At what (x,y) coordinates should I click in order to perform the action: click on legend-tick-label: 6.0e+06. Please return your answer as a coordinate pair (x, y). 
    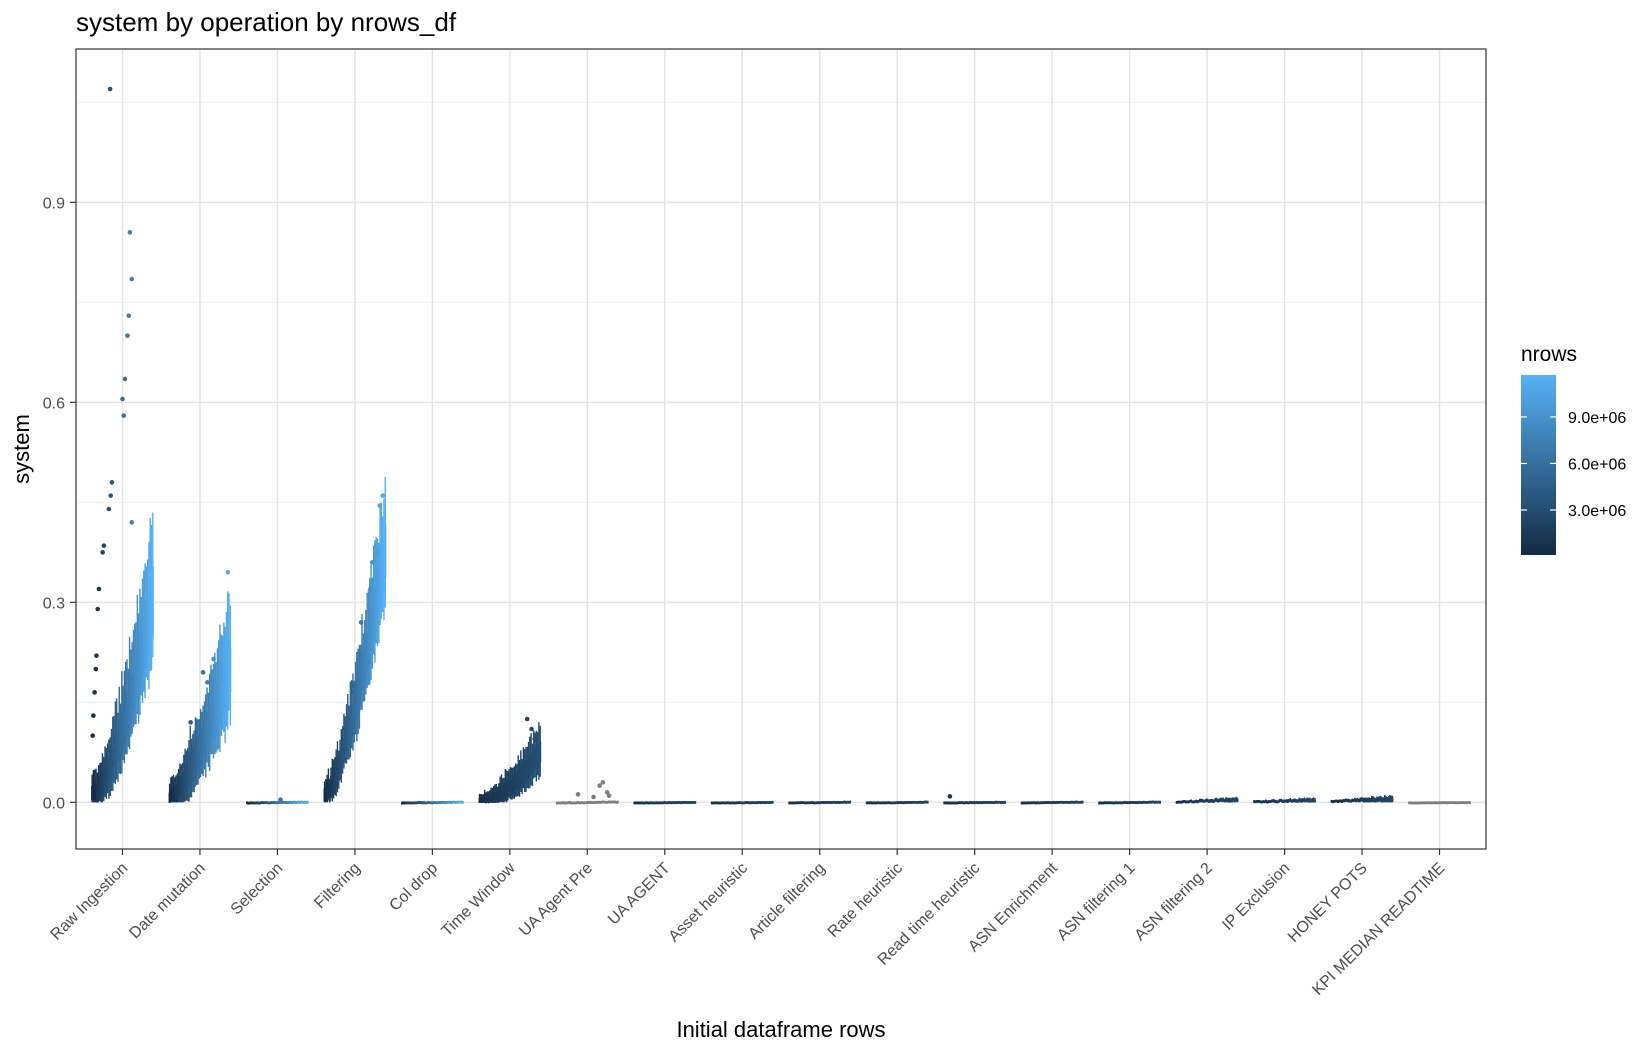
    Looking at the image, I should click on (1597, 464).